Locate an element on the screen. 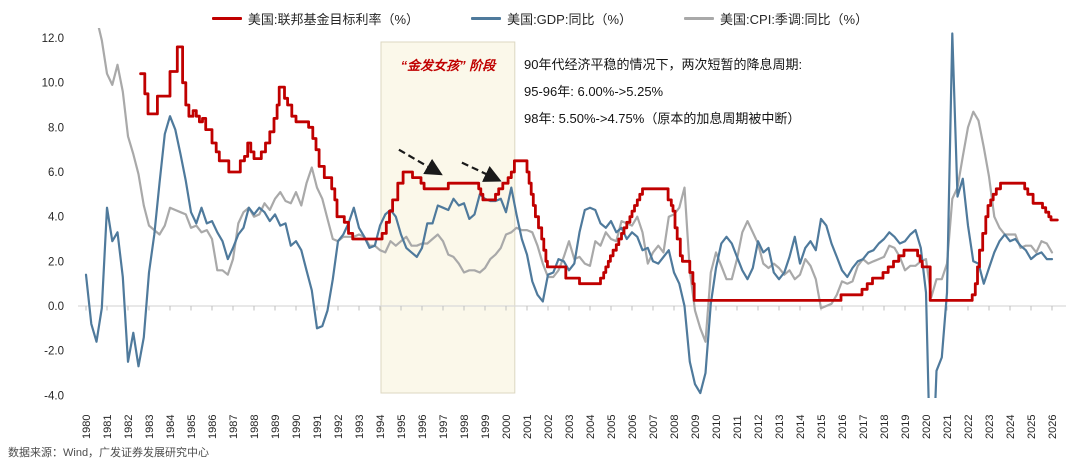  svg-text: 2016 is located at coordinates (843, 427).